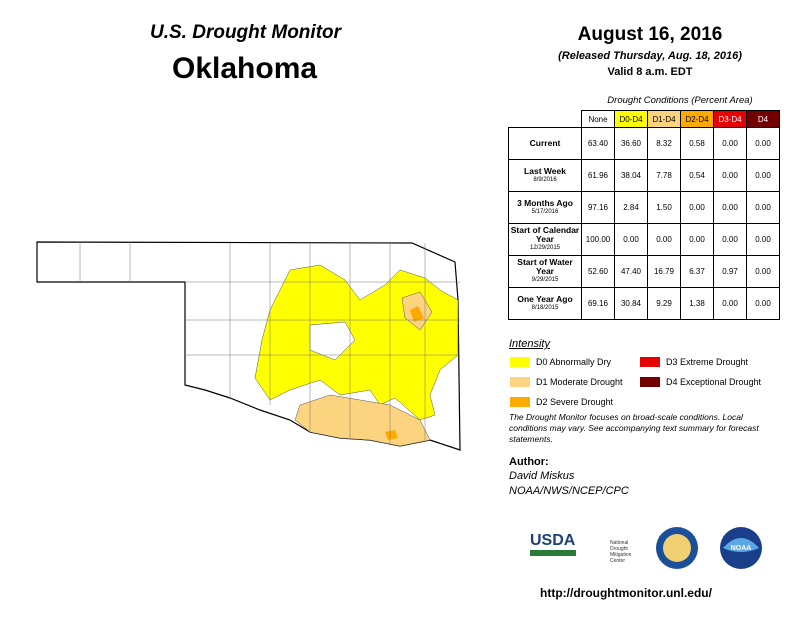 This screenshot has width=800, height=618. I want to click on legend-label: D2 Severe Drought, so click(575, 402).